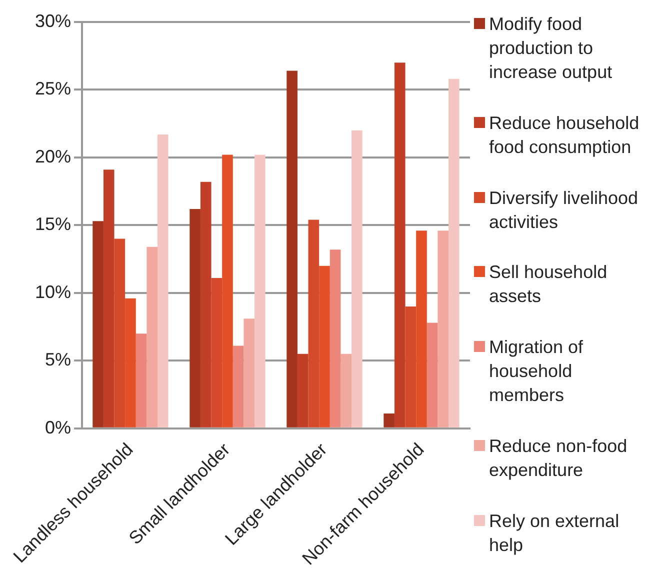 This screenshot has width=652, height=581. What do you see at coordinates (536, 372) in the screenshot?
I see `legend-label: Migration of household members` at bounding box center [536, 372].